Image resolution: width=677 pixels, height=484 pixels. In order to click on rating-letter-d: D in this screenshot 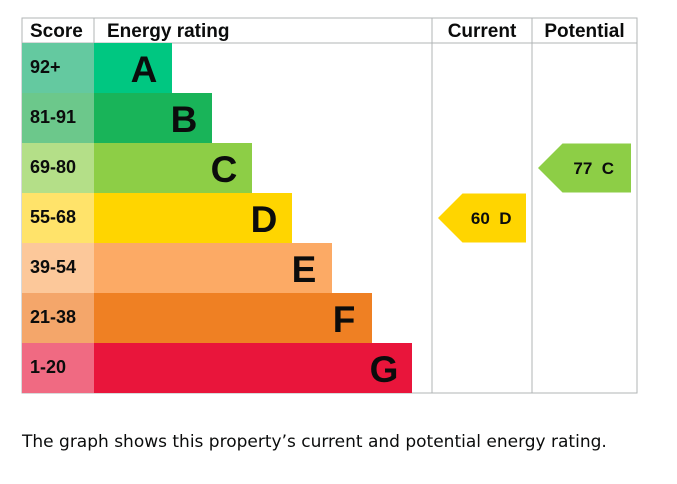, I will do `click(264, 219)`.